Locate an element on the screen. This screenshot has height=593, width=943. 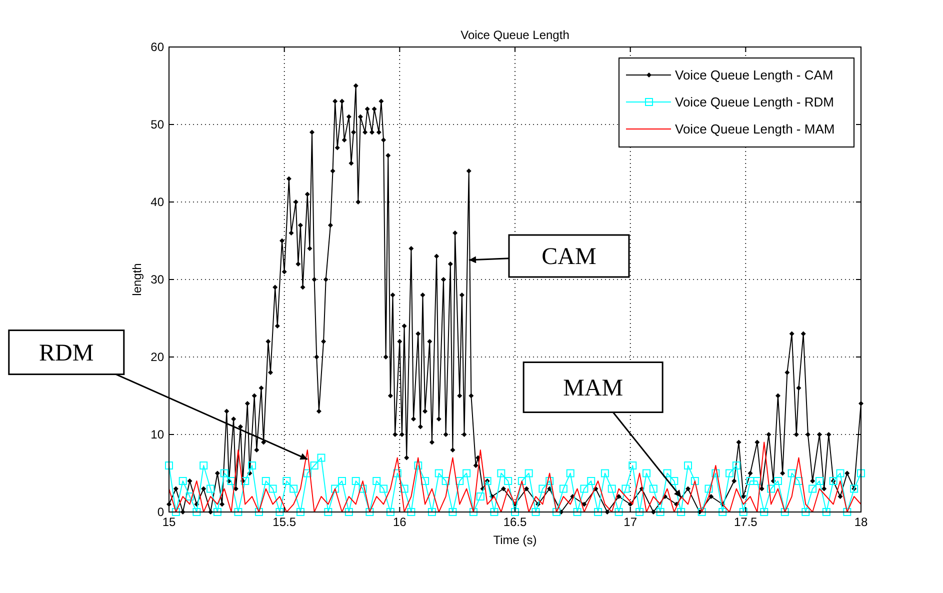
y-axis-title: length is located at coordinates (137, 279).